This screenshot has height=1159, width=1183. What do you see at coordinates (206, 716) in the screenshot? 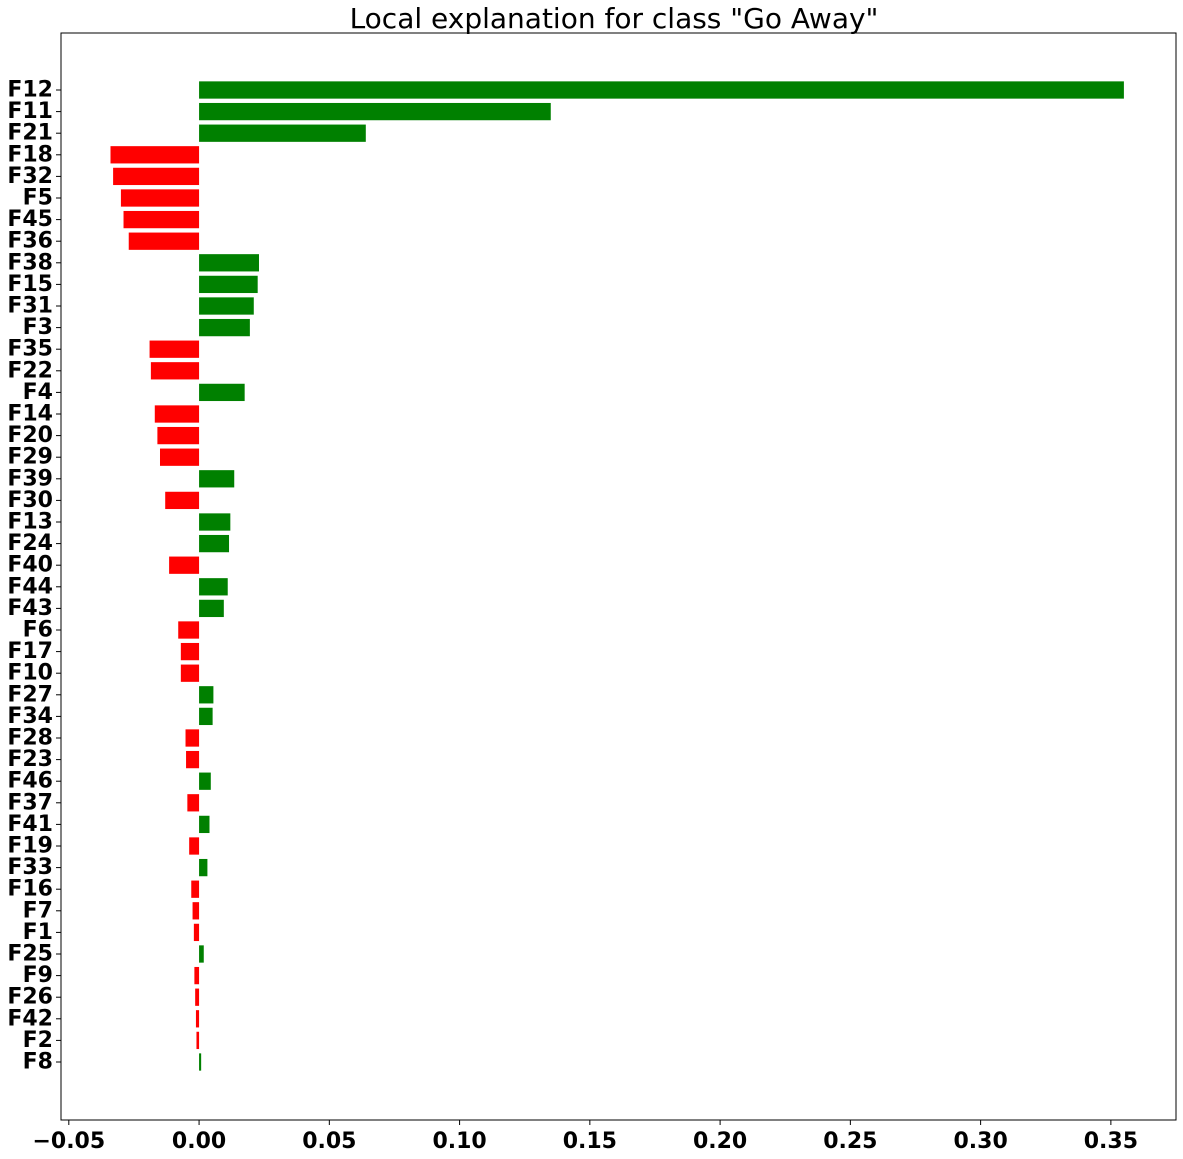
I see `bar-f34` at bounding box center [206, 716].